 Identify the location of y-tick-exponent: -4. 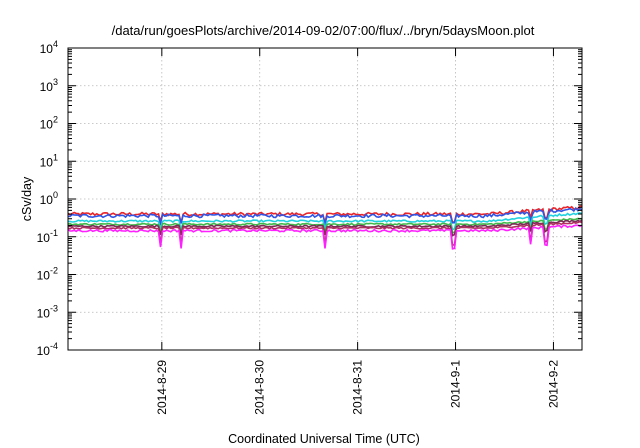
(54, 346).